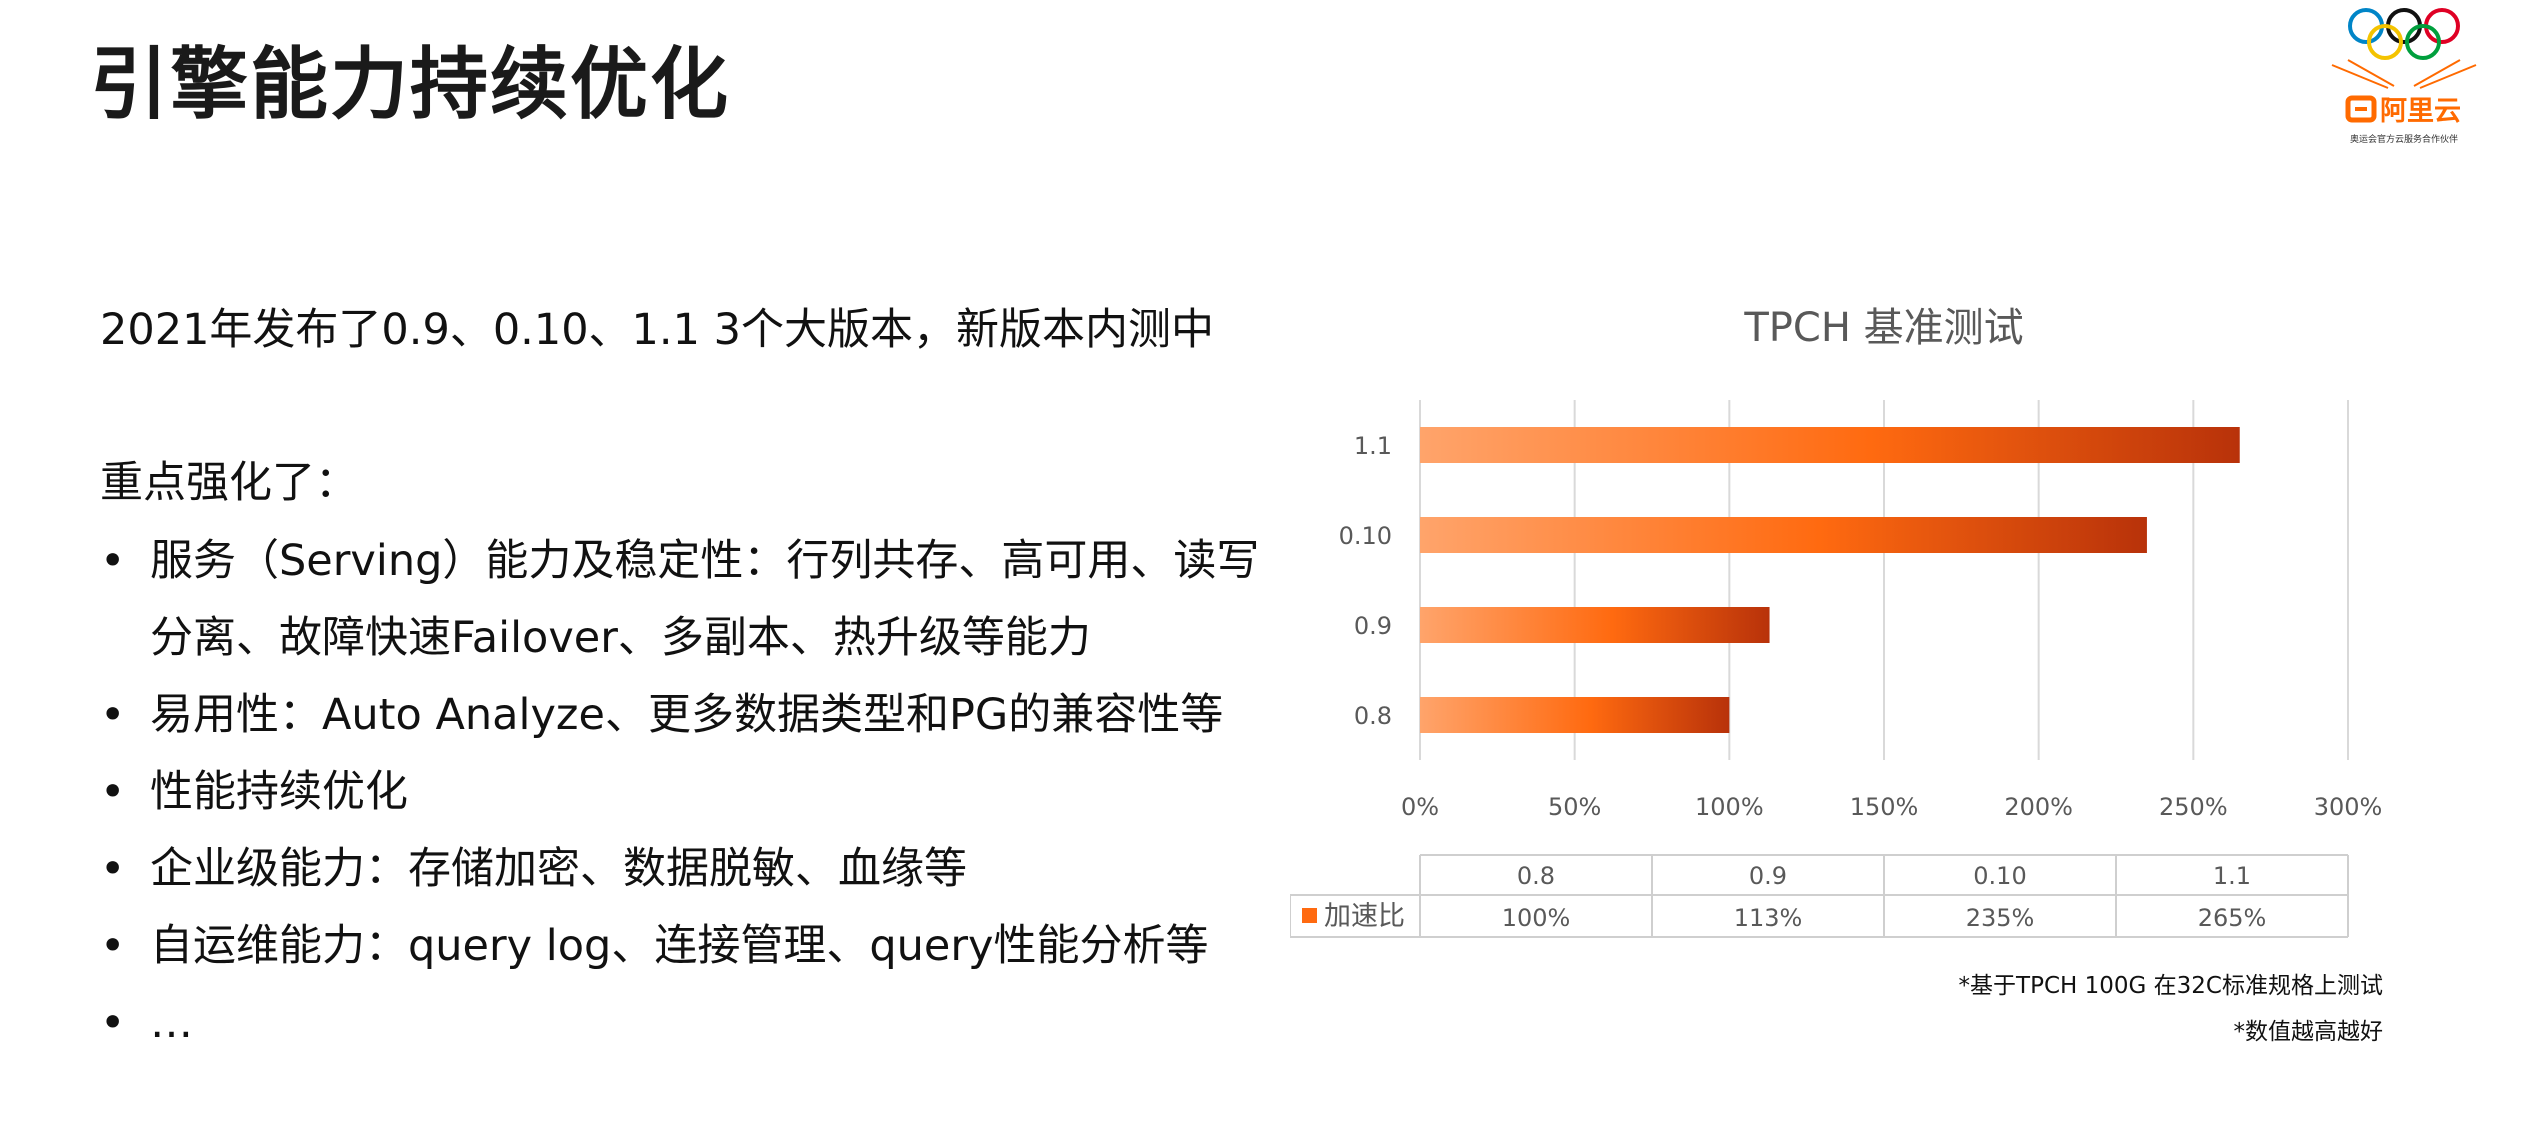 The height and width of the screenshot is (1122, 2529). What do you see at coordinates (657, 330) in the screenshot?
I see `release-summary: 2021年发布了0.9、0.10、1.1 3个大版本，新版本内测中` at bounding box center [657, 330].